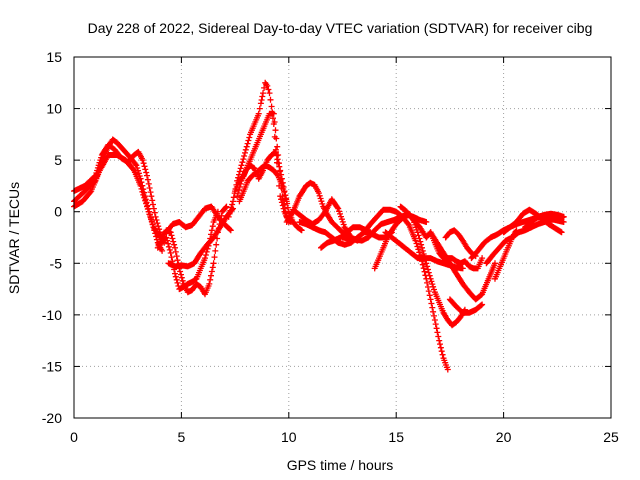  I want to click on series-arc28, so click(544, 220).